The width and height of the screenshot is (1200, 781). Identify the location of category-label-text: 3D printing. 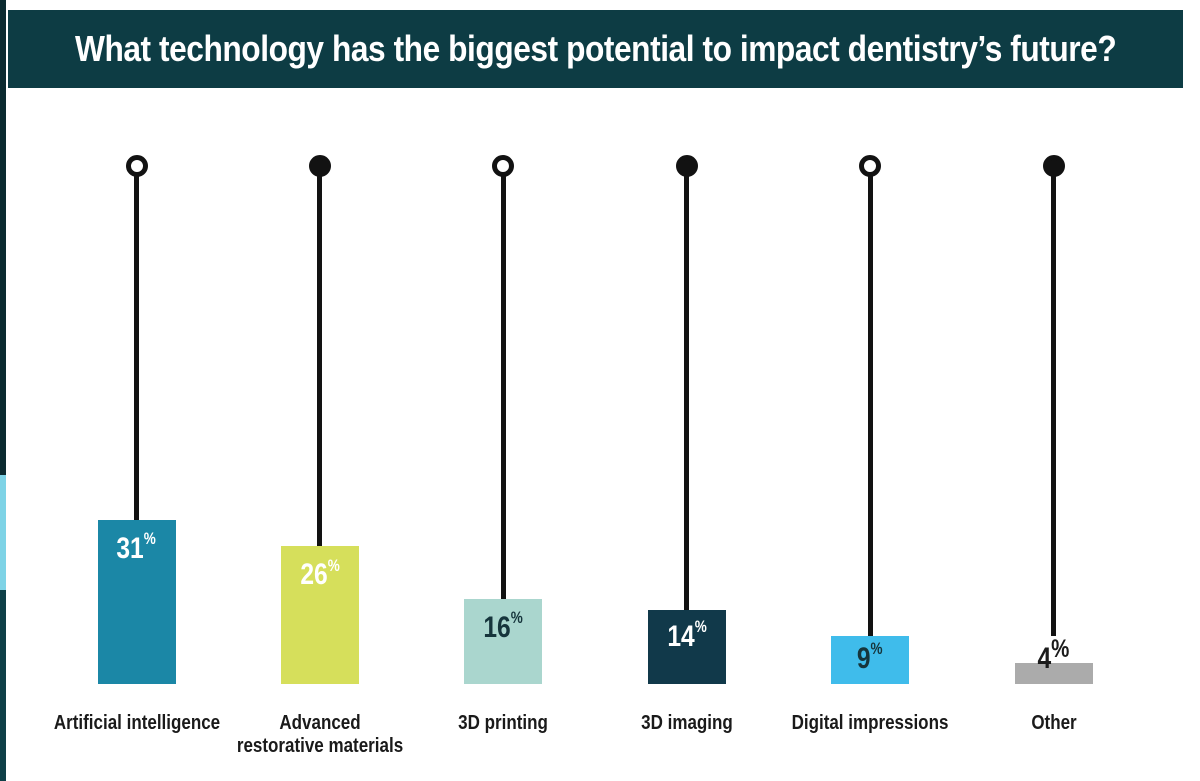
(503, 723).